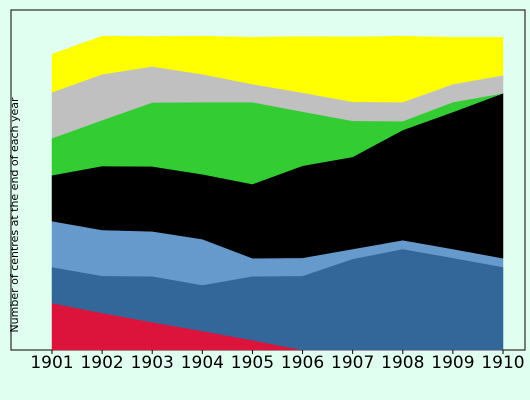 Image resolution: width=530 pixels, height=400 pixels. I want to click on x-tick-label: 1902, so click(101, 363).